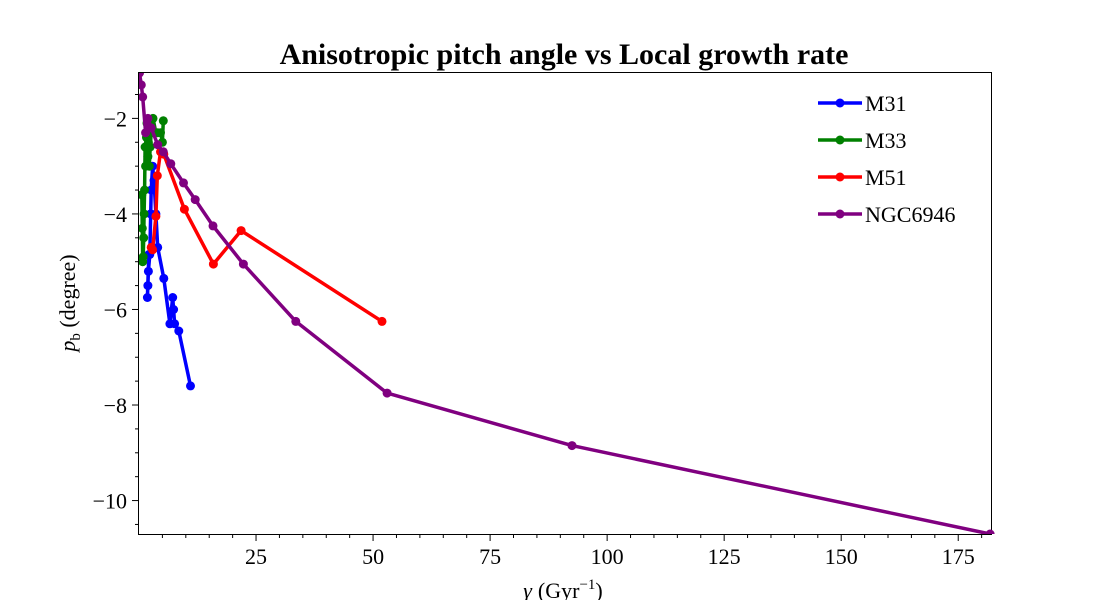 The image size is (1100, 600). I want to click on x-axis-label-unit-prefix: (Gyr, so click(559, 589).